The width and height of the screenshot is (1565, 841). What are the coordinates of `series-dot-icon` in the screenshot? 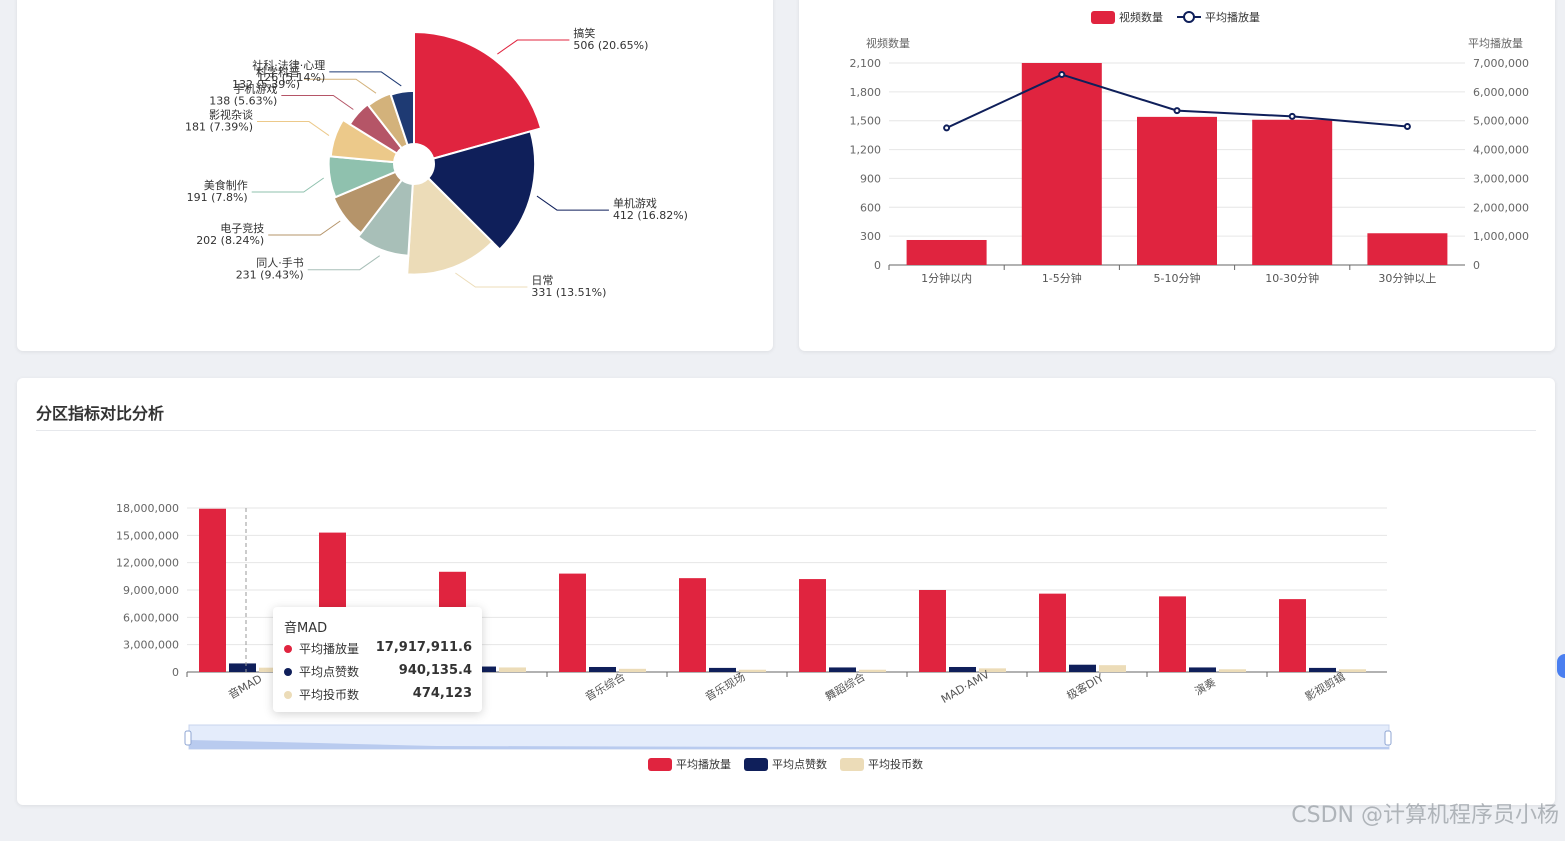 It's located at (288, 695).